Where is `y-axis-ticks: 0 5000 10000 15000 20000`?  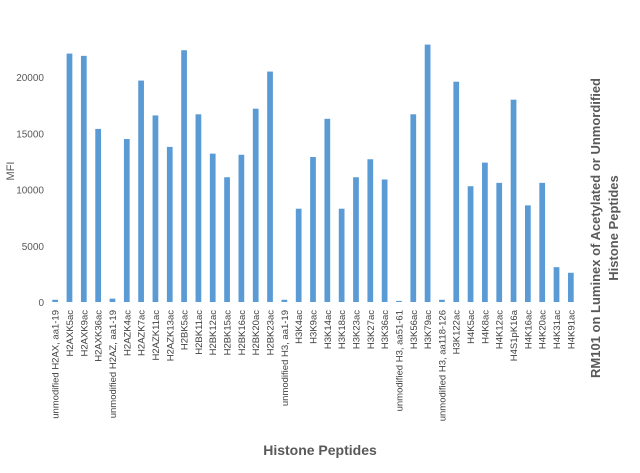 y-axis-ticks: 0 5000 10000 15000 20000 is located at coordinates (30, 191).